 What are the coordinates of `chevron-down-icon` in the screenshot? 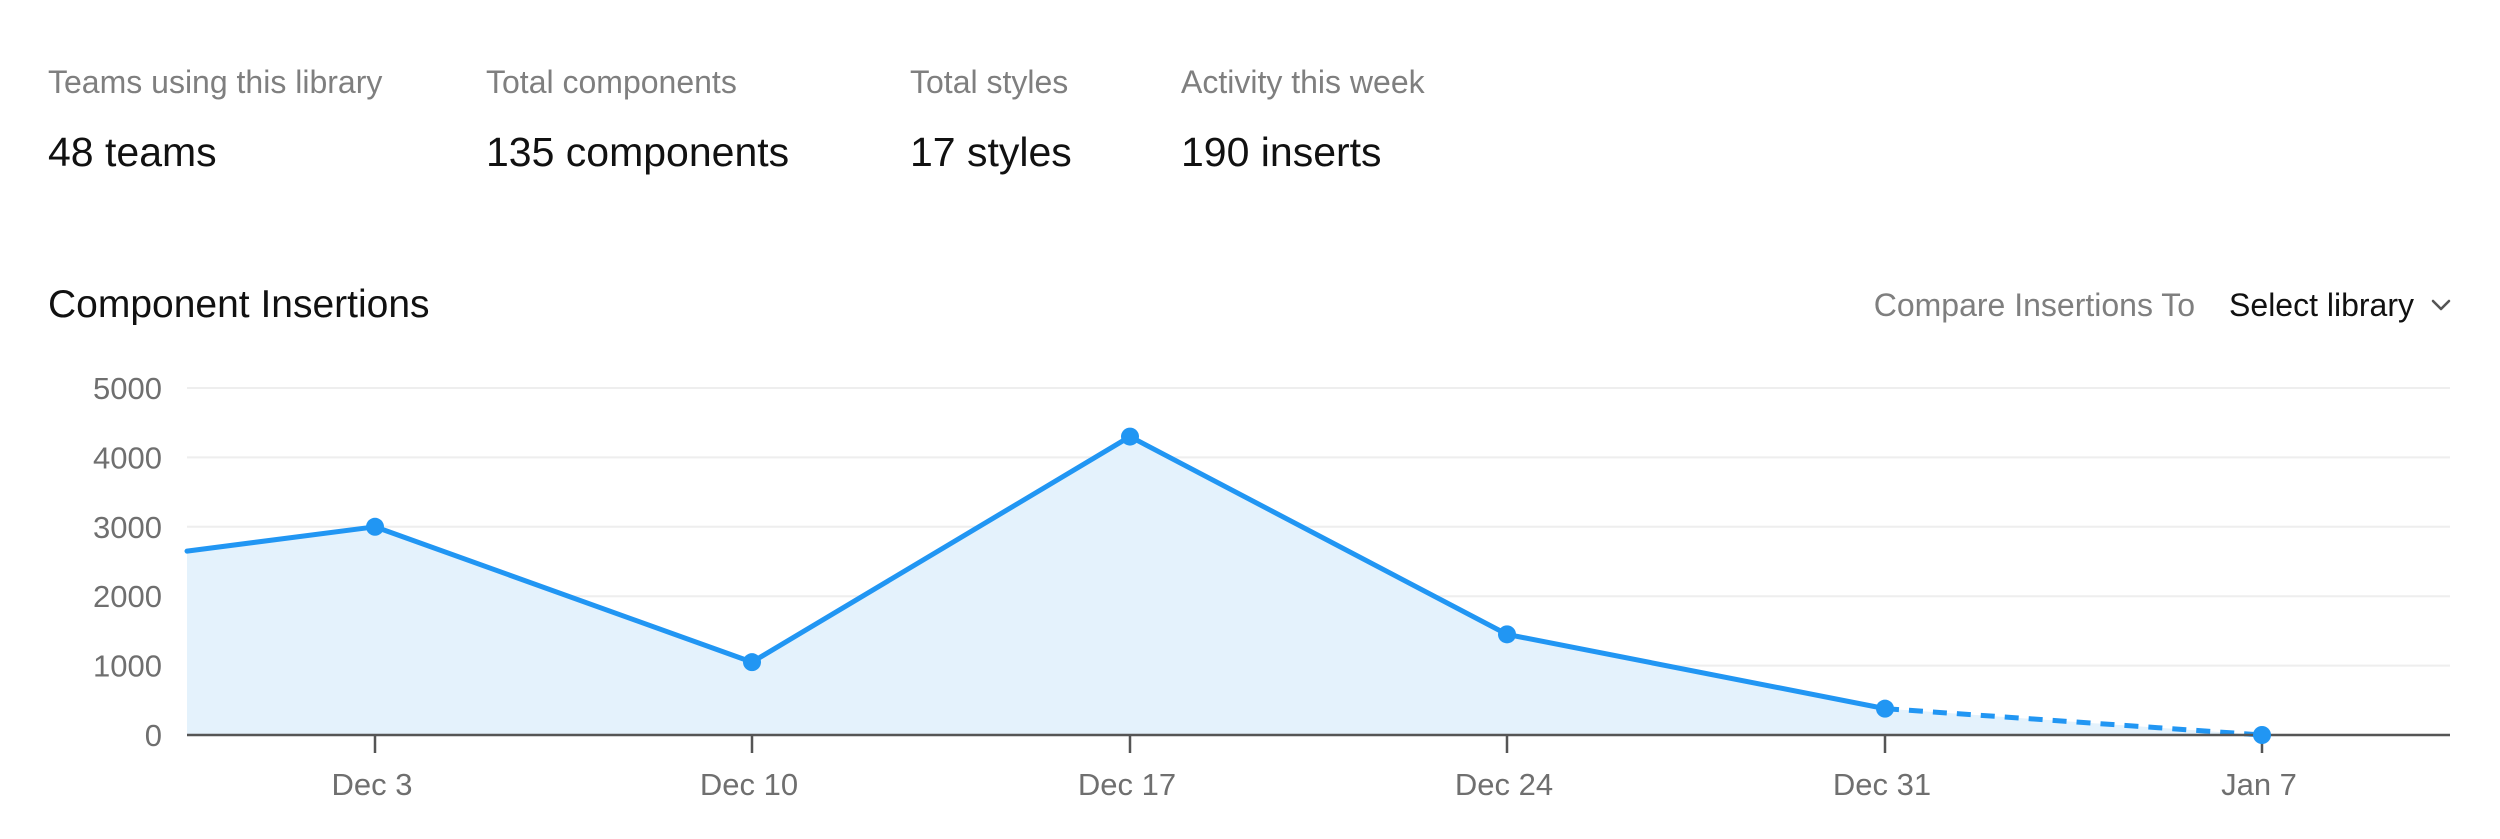 It's located at (2441, 305).